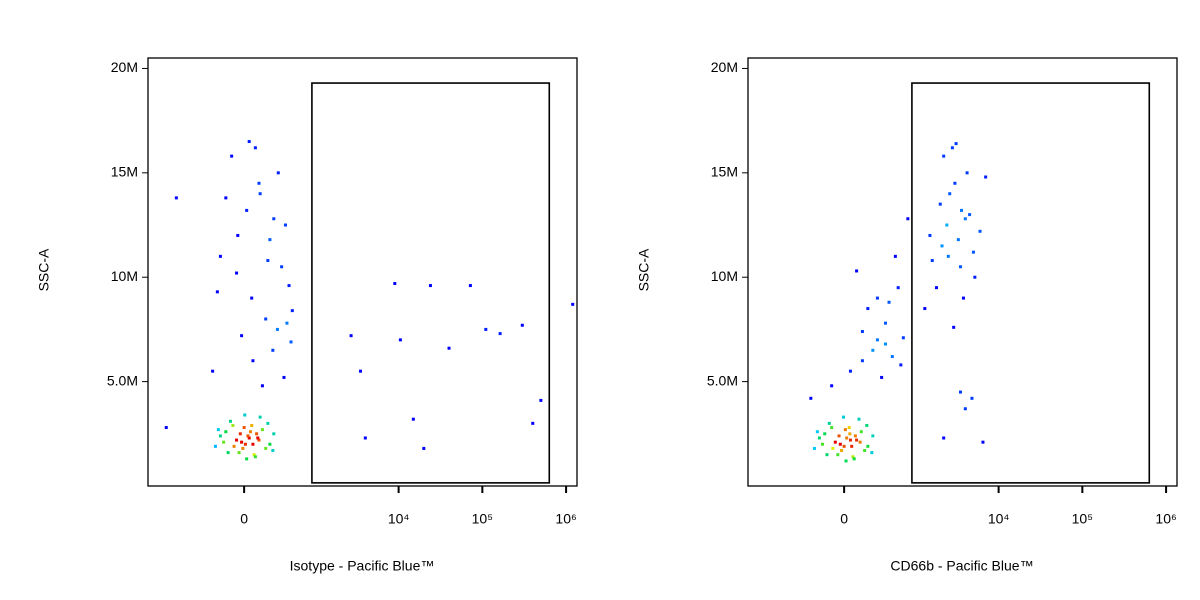 The image size is (1200, 600). I want to click on y-axis-label: SSC-A, so click(644, 269).